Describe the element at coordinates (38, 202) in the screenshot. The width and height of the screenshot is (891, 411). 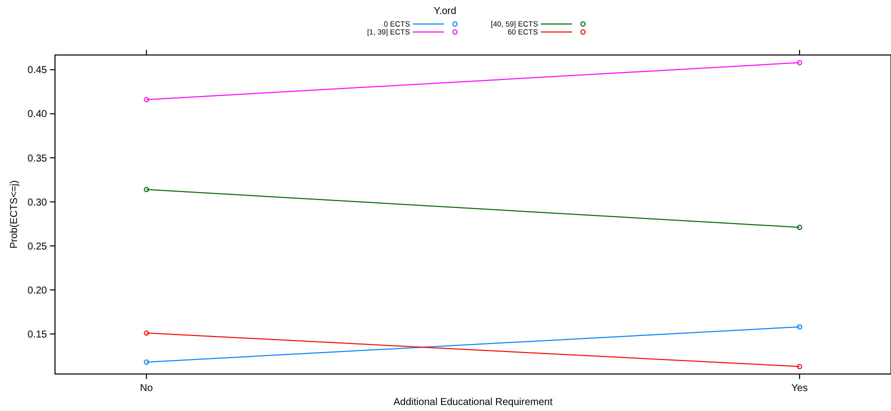
I see `y-tick-label: 0.30` at that location.